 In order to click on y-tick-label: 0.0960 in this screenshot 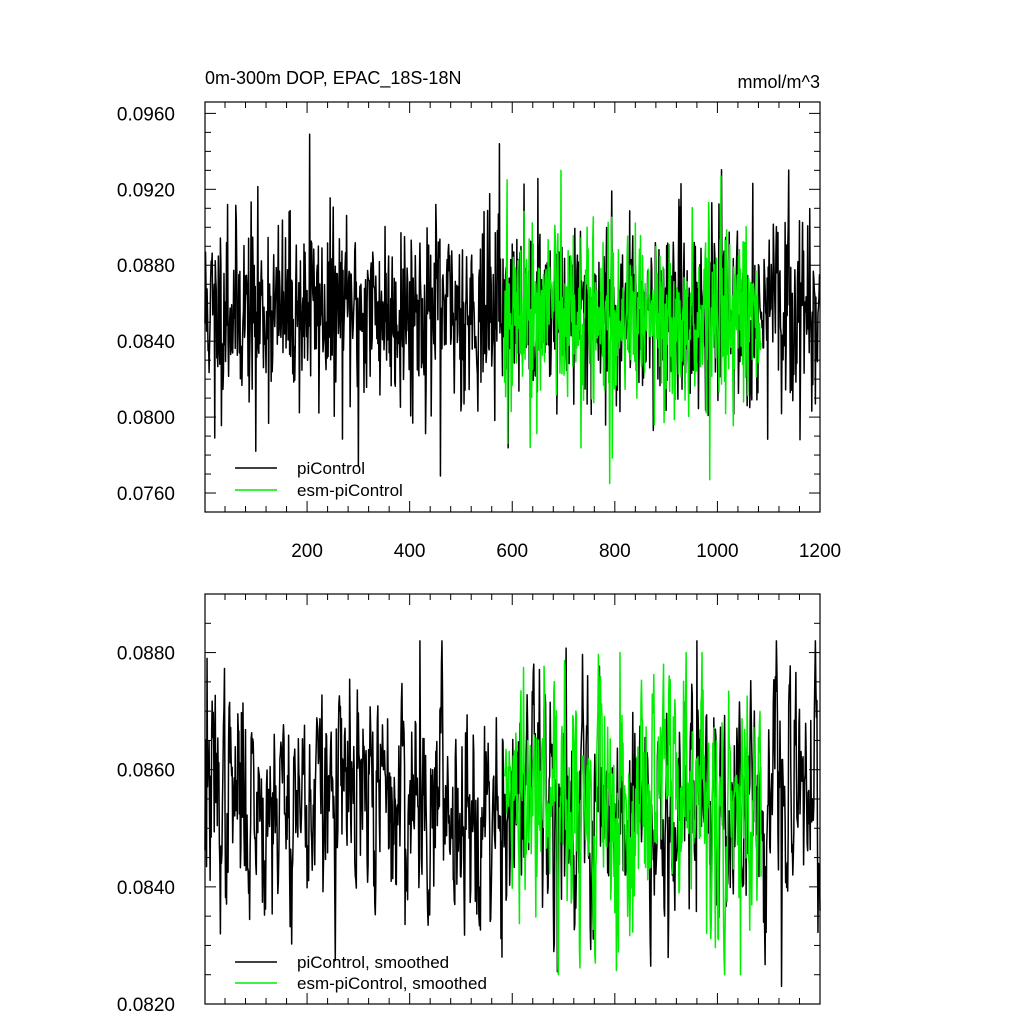, I will do `click(146, 114)`.